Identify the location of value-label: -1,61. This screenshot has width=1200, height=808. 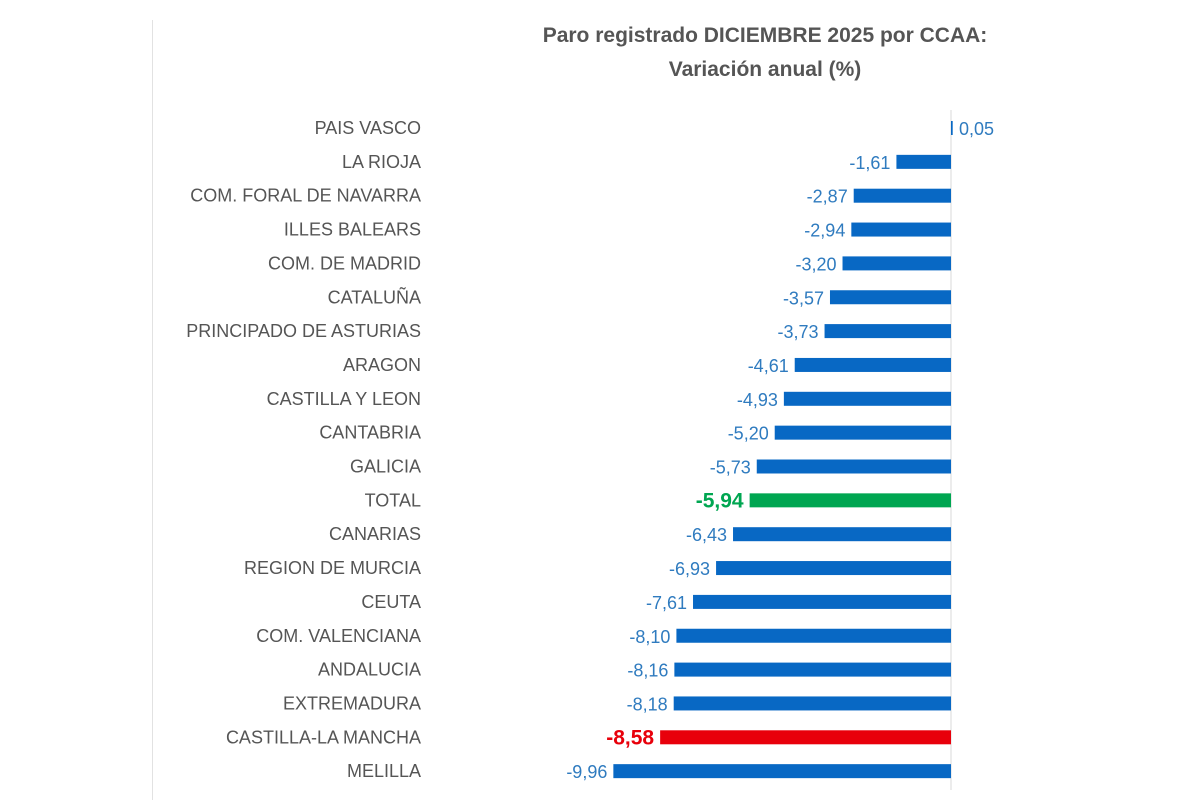
(869, 163).